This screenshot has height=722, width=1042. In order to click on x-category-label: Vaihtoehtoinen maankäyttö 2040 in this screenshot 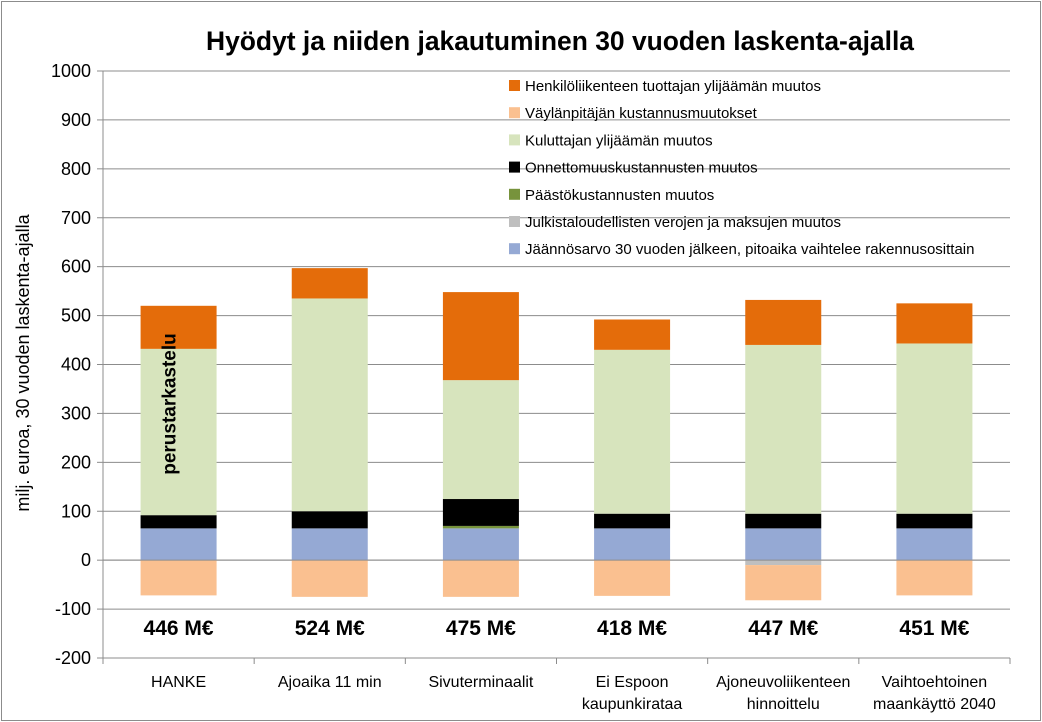, I will do `click(934, 693)`.